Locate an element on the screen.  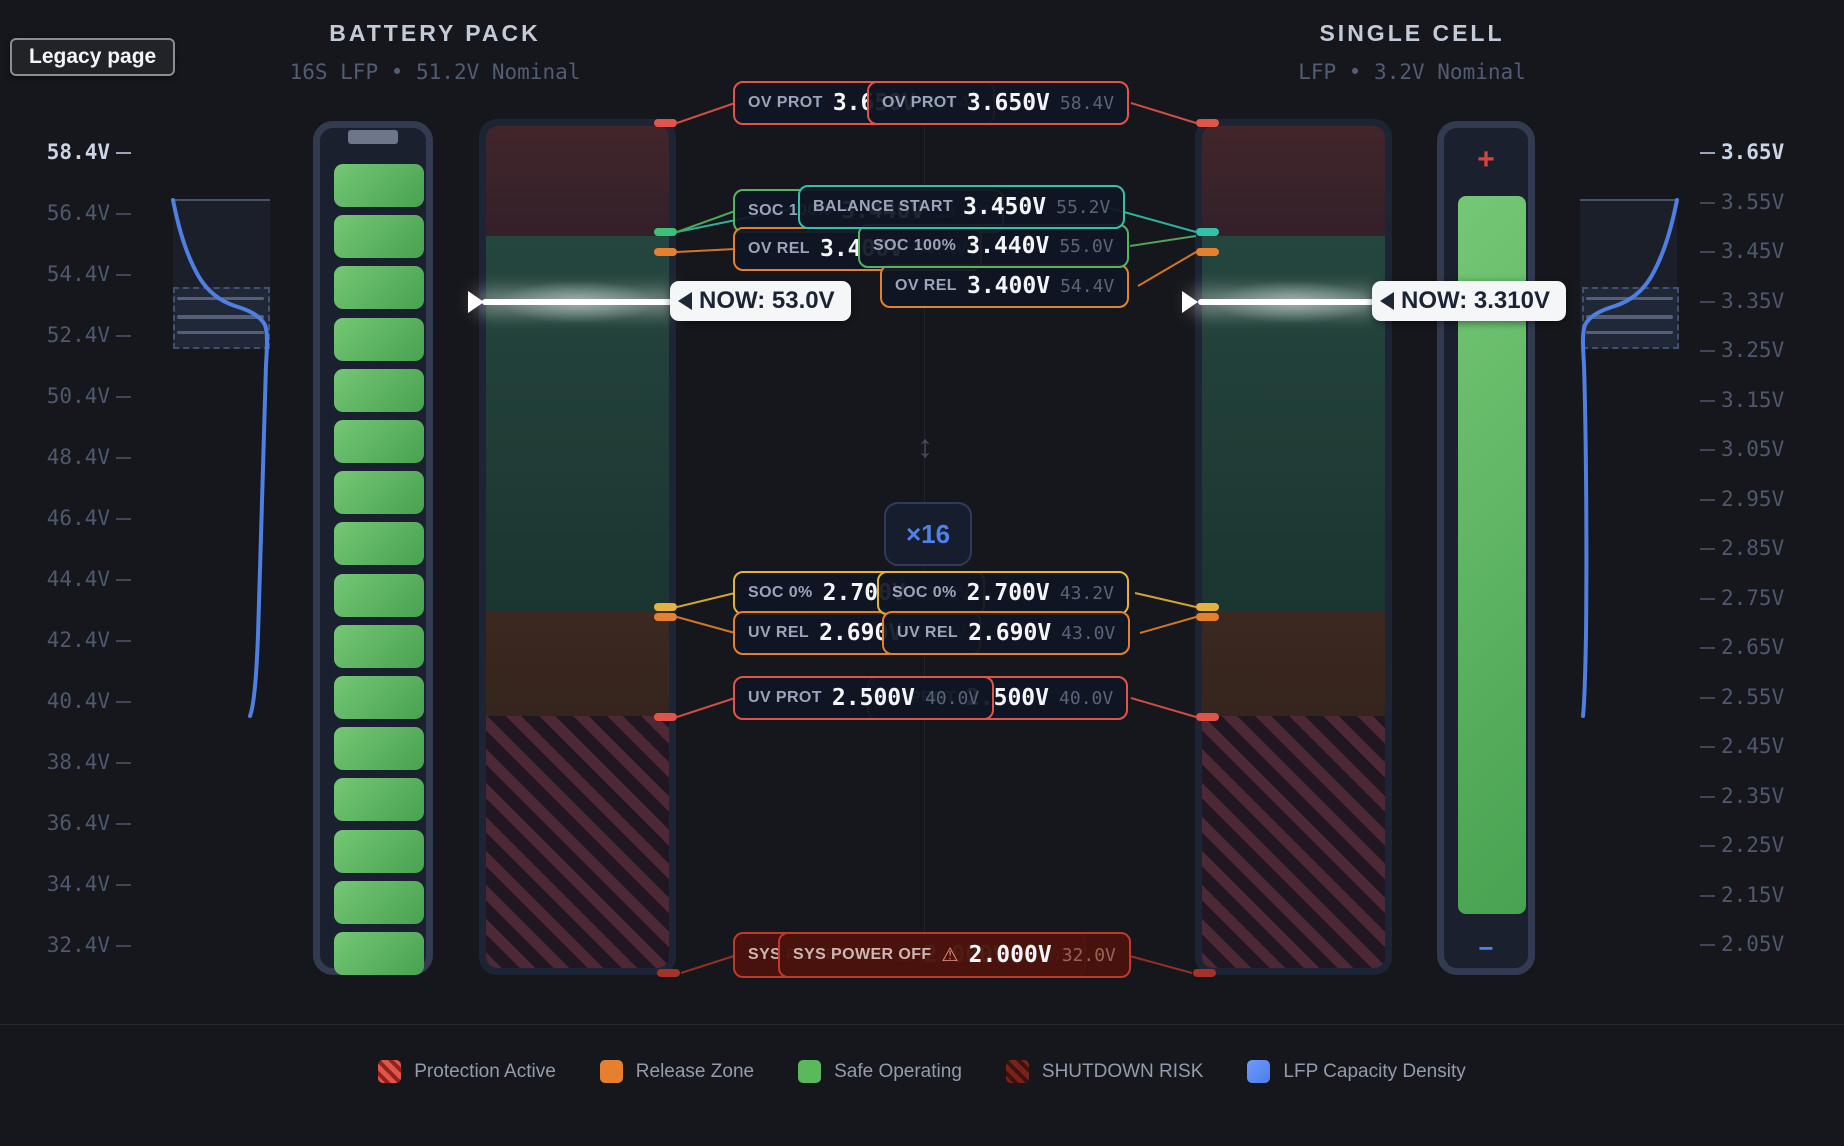
pack-uv-rel-tick is located at coordinates (665, 617).